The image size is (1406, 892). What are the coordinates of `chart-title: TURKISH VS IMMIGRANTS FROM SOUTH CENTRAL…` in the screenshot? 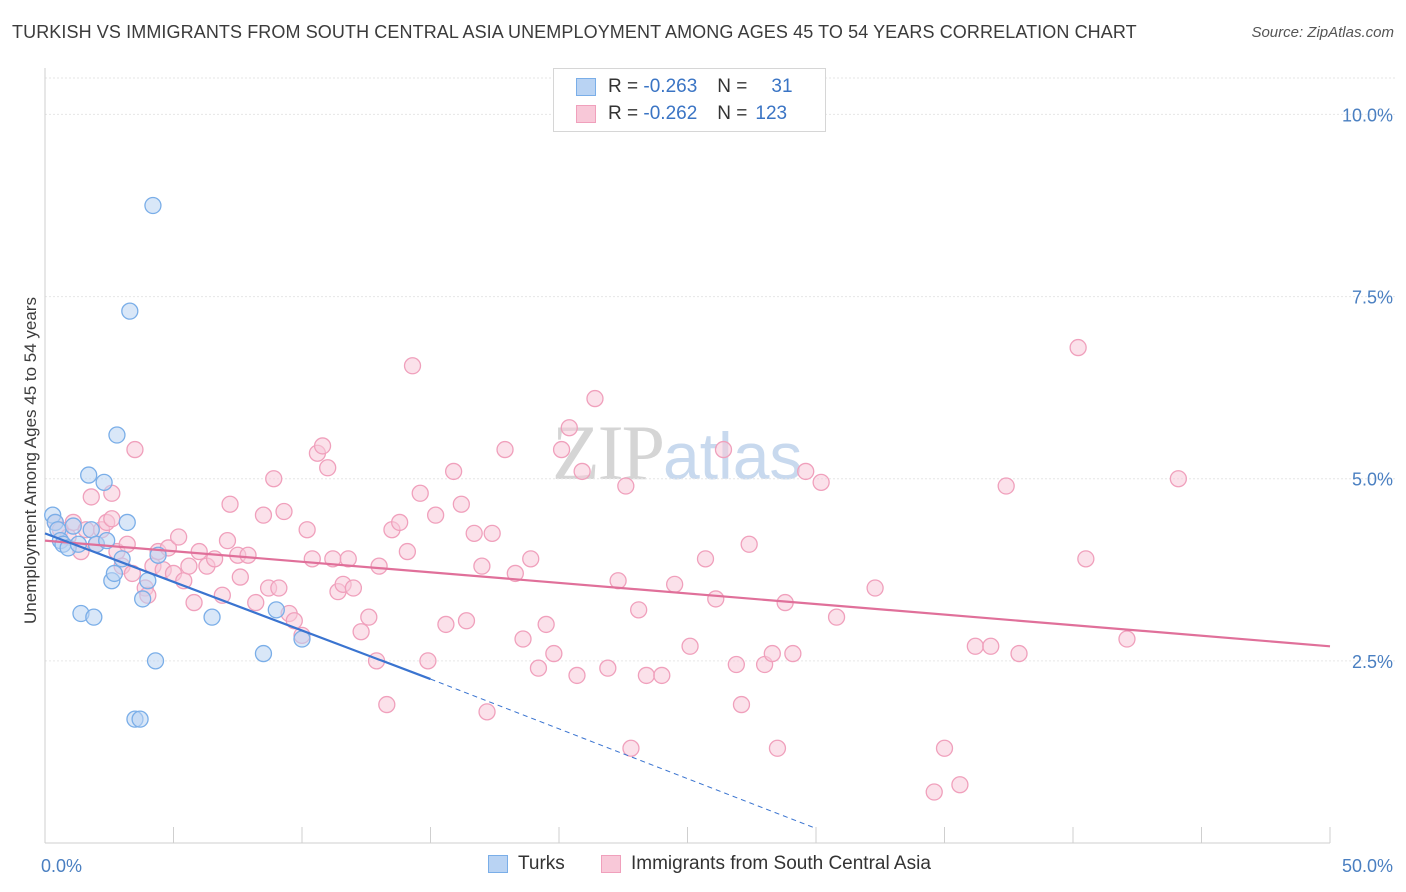 It's located at (574, 32).